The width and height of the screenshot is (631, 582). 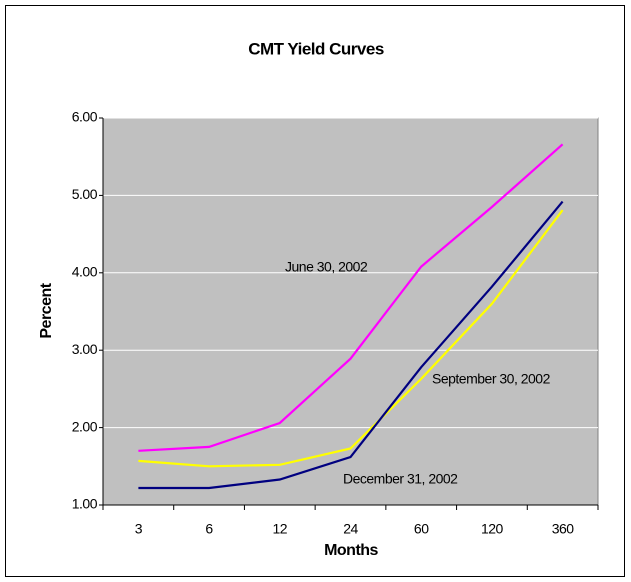 I want to click on x-tick-label: 360, so click(x=563, y=529).